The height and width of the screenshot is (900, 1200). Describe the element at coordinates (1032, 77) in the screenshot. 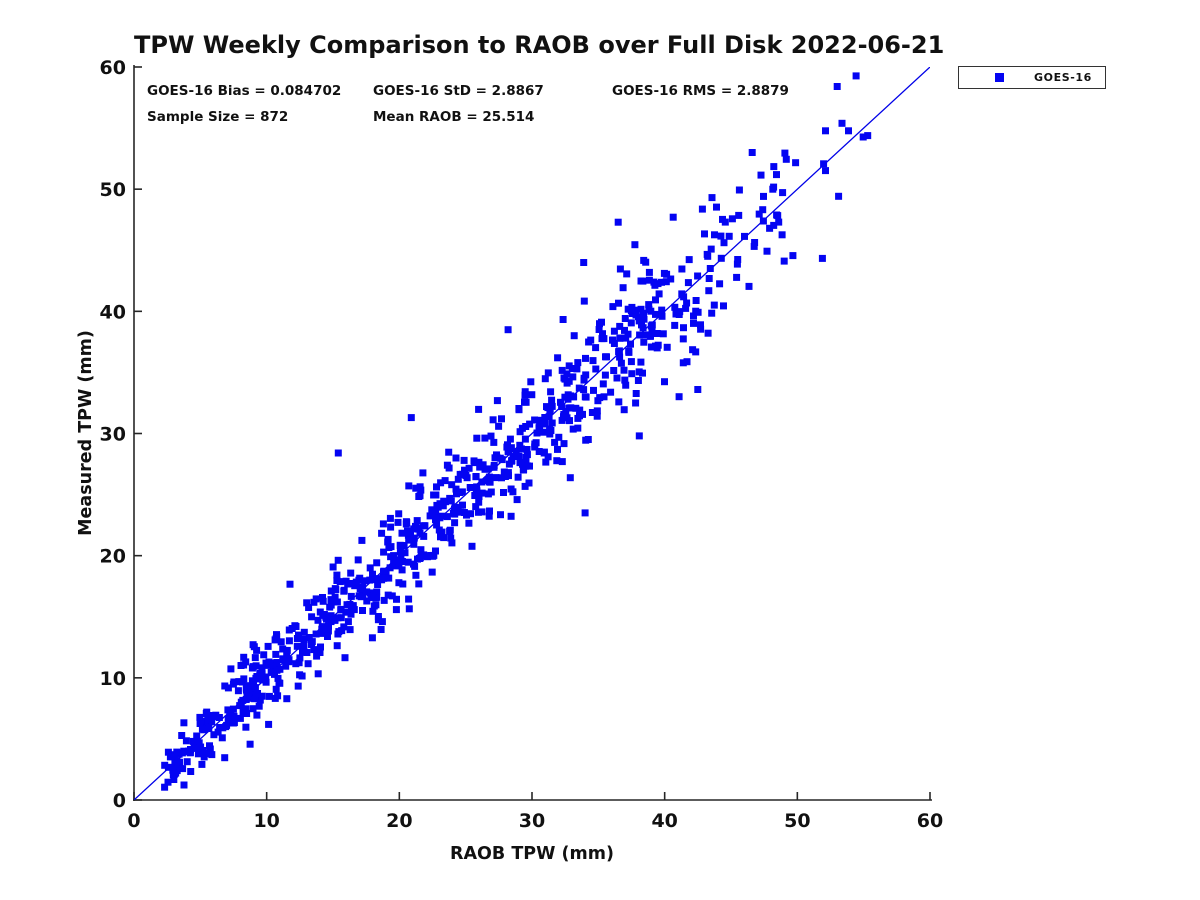

I see `legend: GOES-16` at that location.